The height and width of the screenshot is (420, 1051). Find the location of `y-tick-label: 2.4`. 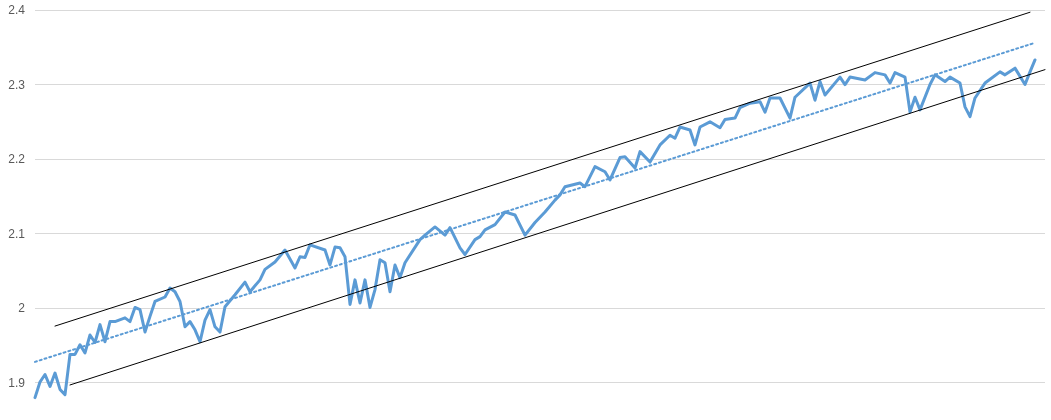

y-tick-label: 2.4 is located at coordinates (17, 10).